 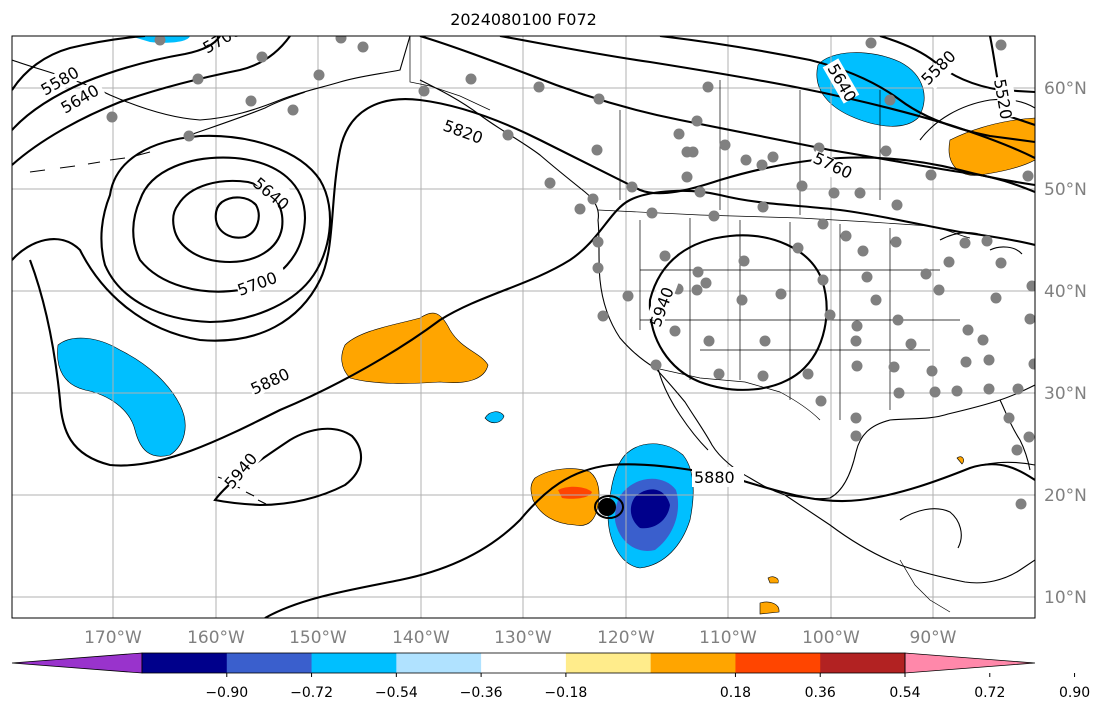 I want to click on lon-label: 90°W, so click(x=933, y=638).